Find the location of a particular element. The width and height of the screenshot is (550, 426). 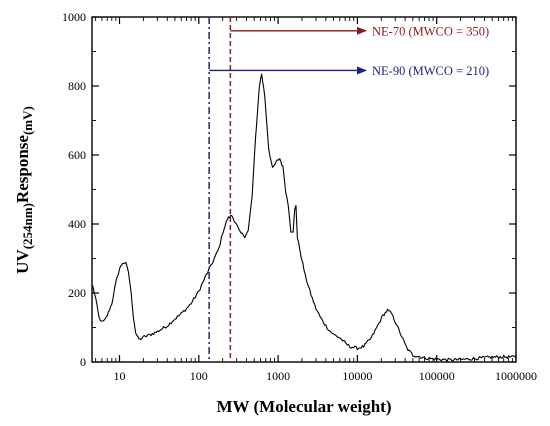

x-tick-label-5: 1000000 is located at coordinates (516, 376).